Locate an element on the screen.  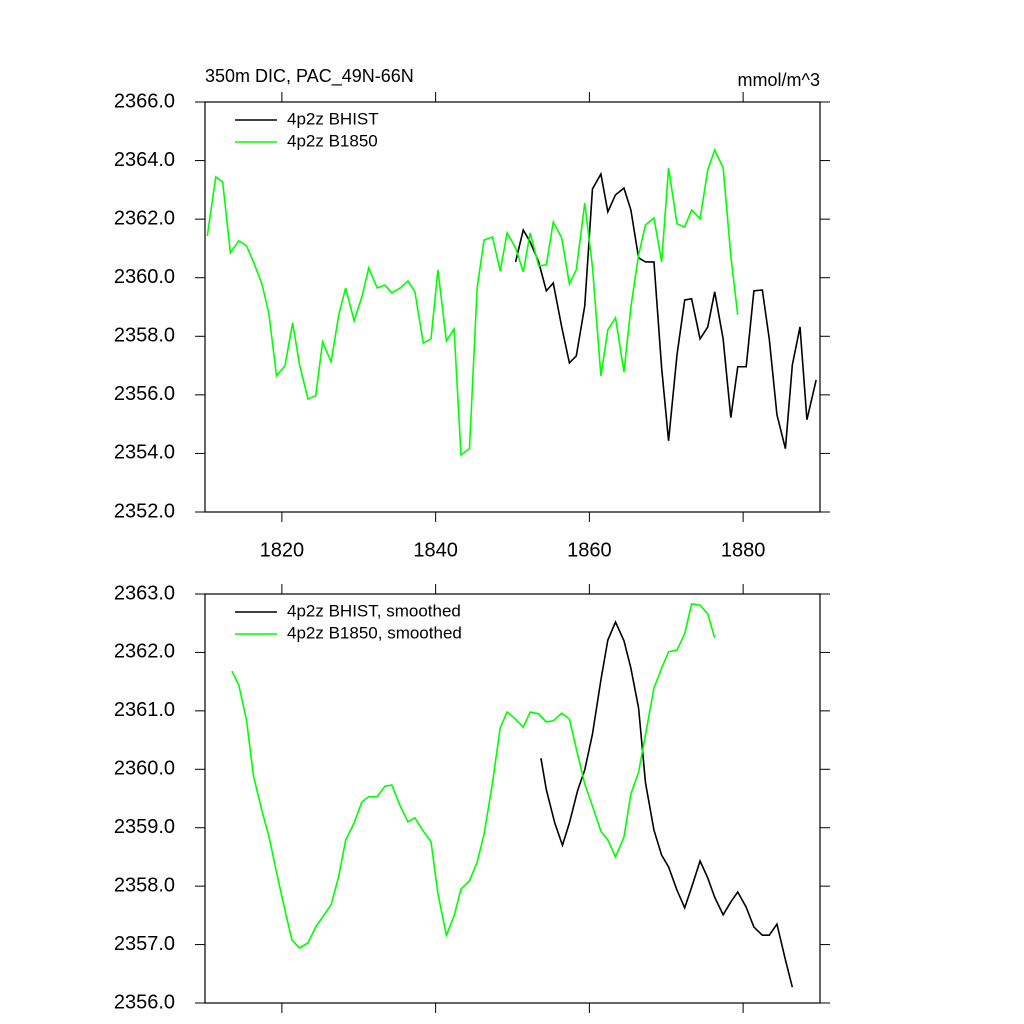
chart-title: 350m DIC, PAC_49N-66N is located at coordinates (309, 76).